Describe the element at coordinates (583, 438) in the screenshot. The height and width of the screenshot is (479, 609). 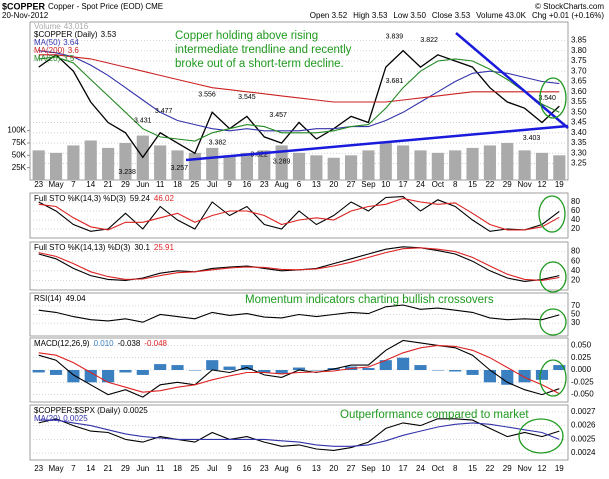
I see `y-tick-label: 0.0025` at that location.